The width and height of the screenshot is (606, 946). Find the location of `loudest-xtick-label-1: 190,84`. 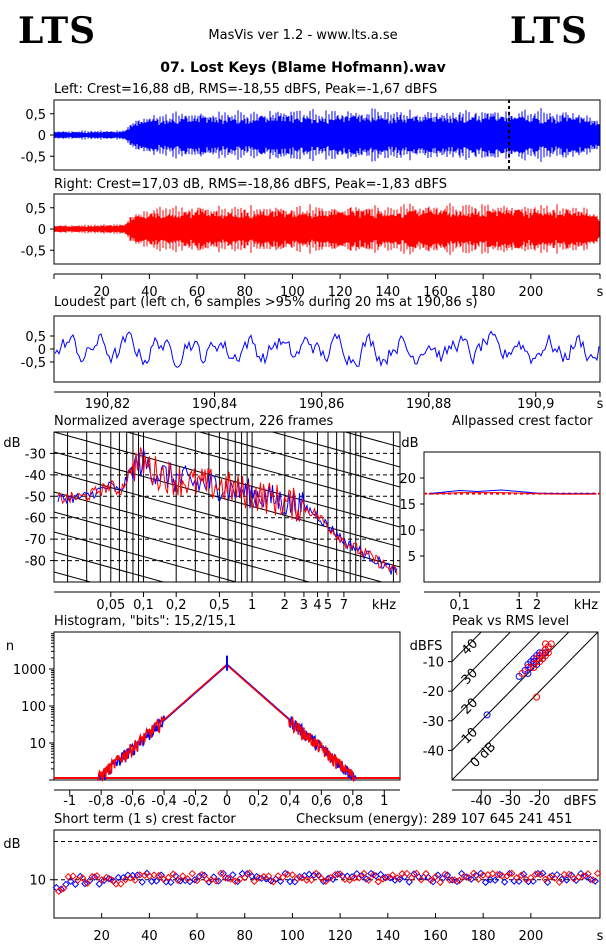

loudest-xtick-label-1: 190,84 is located at coordinates (215, 404).